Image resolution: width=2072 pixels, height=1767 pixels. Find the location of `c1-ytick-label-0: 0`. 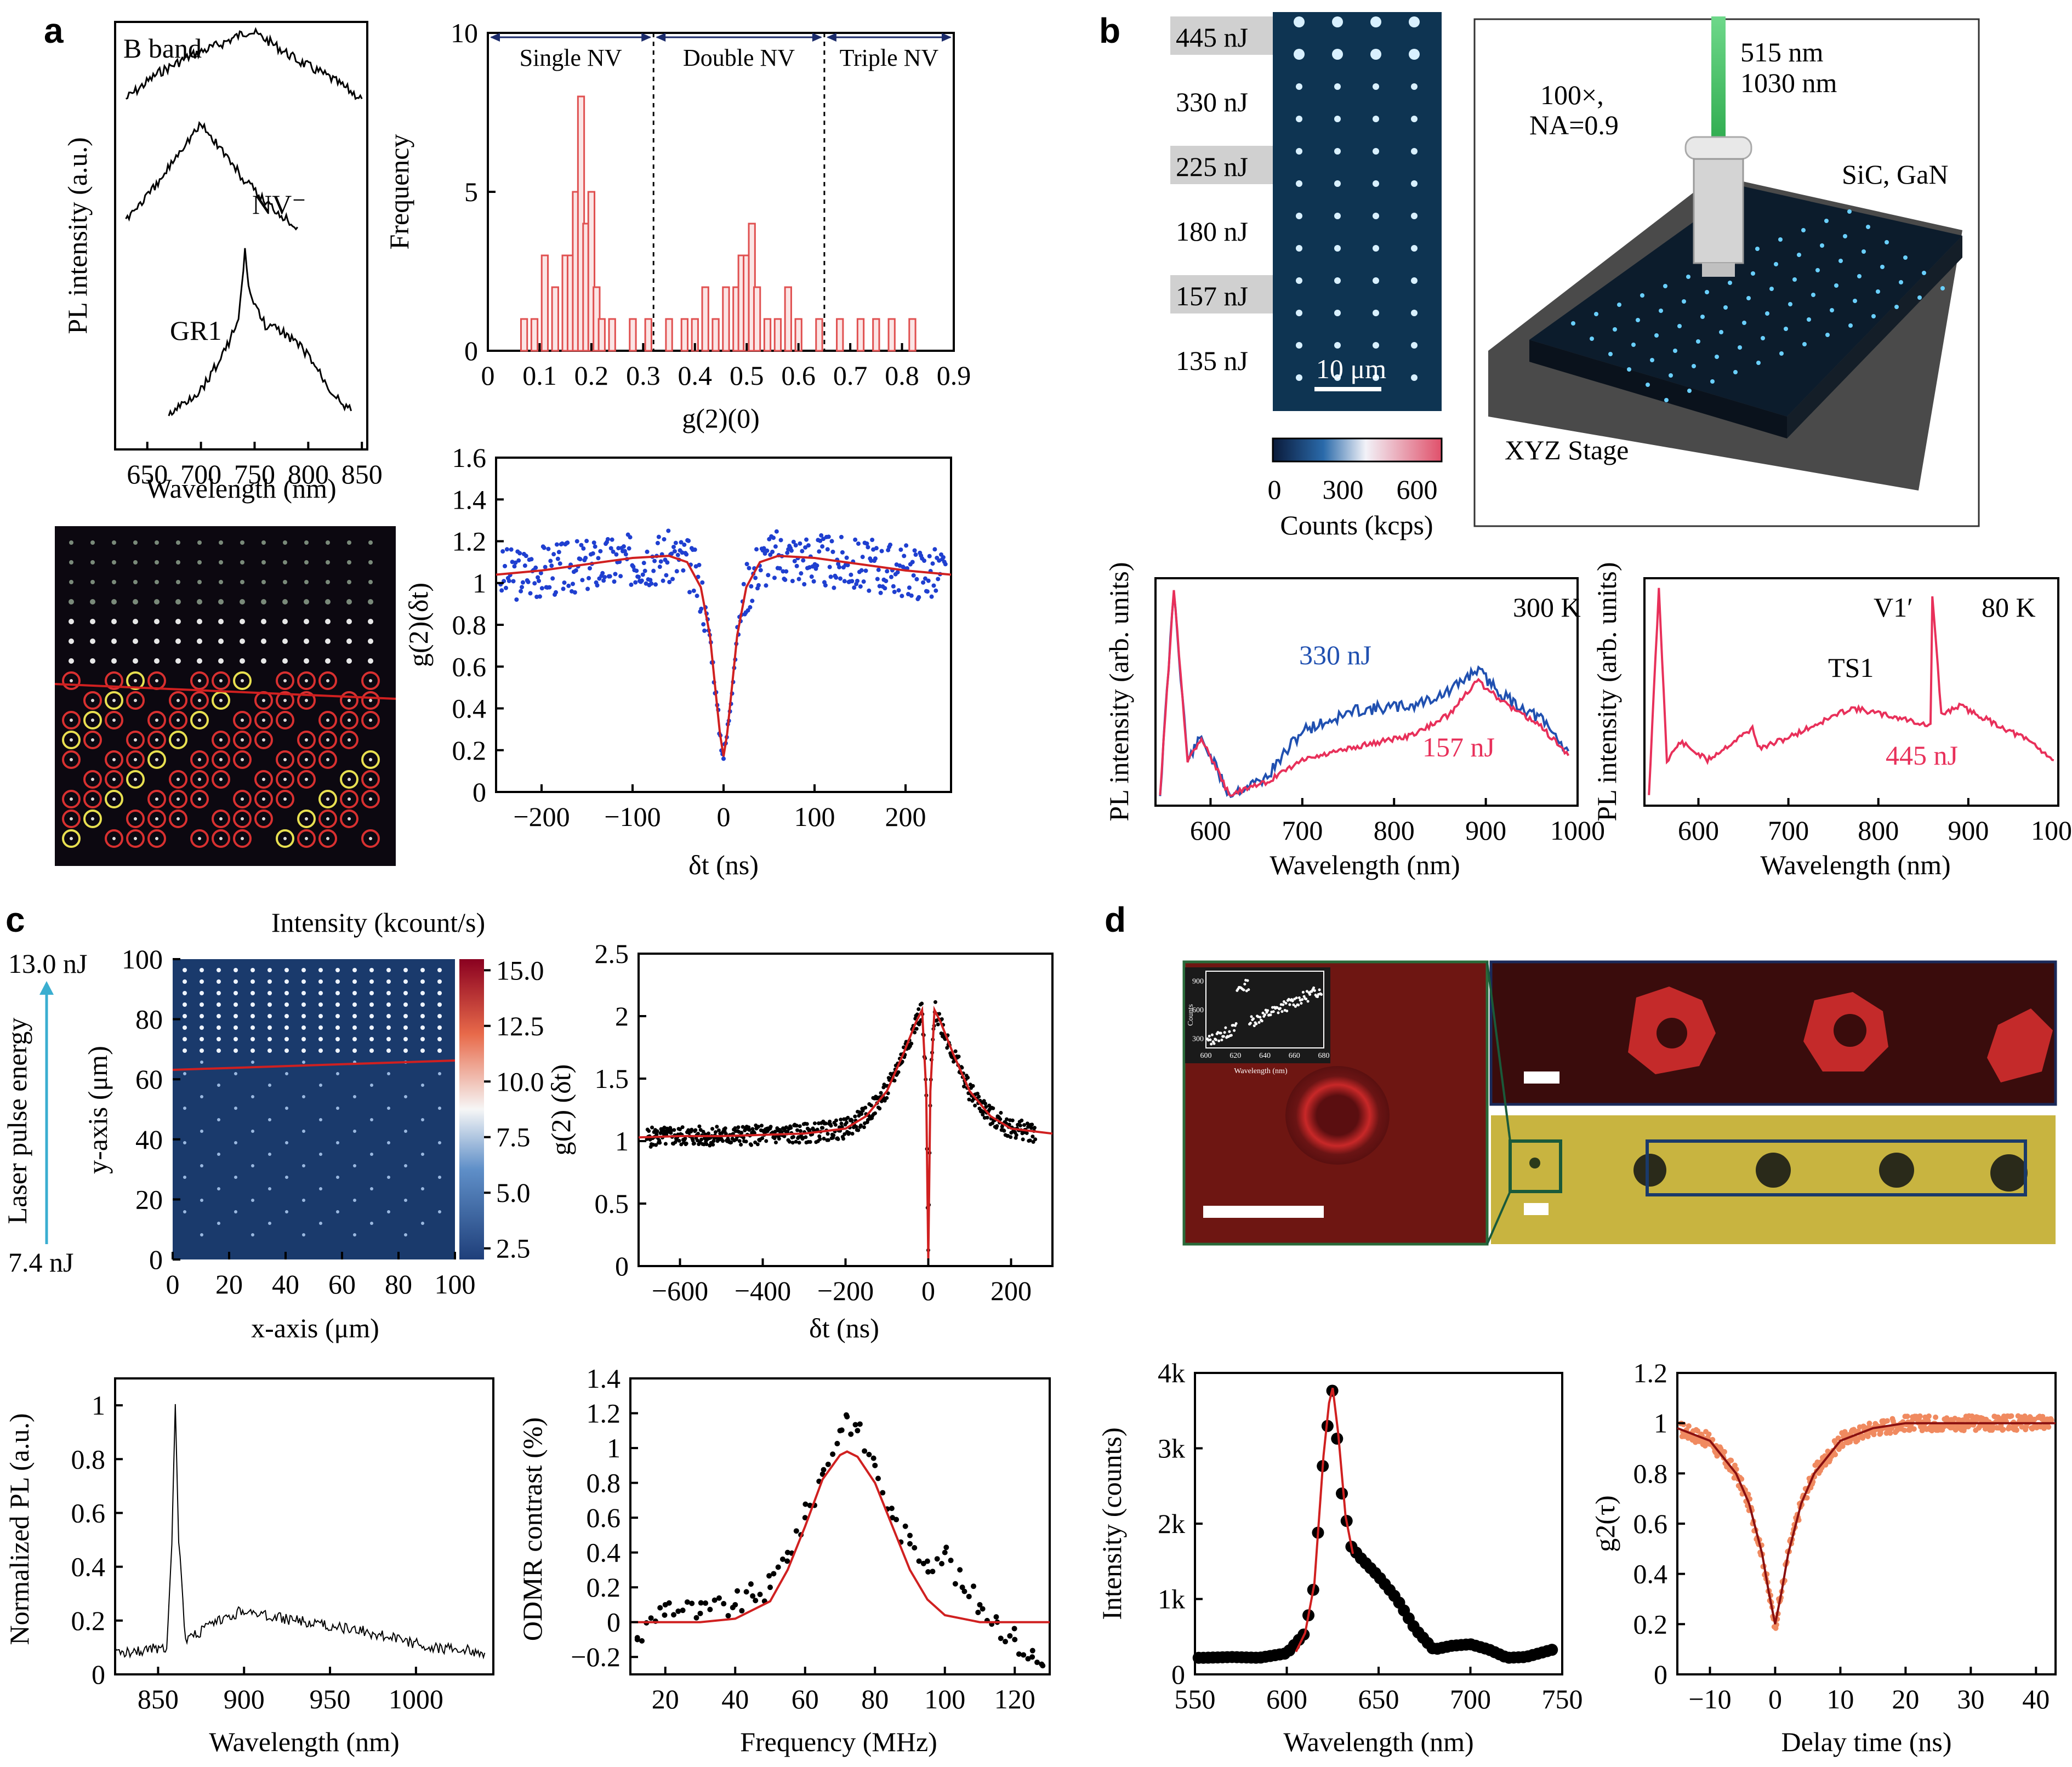

c1-ytick-label-0: 0 is located at coordinates (156, 1259).